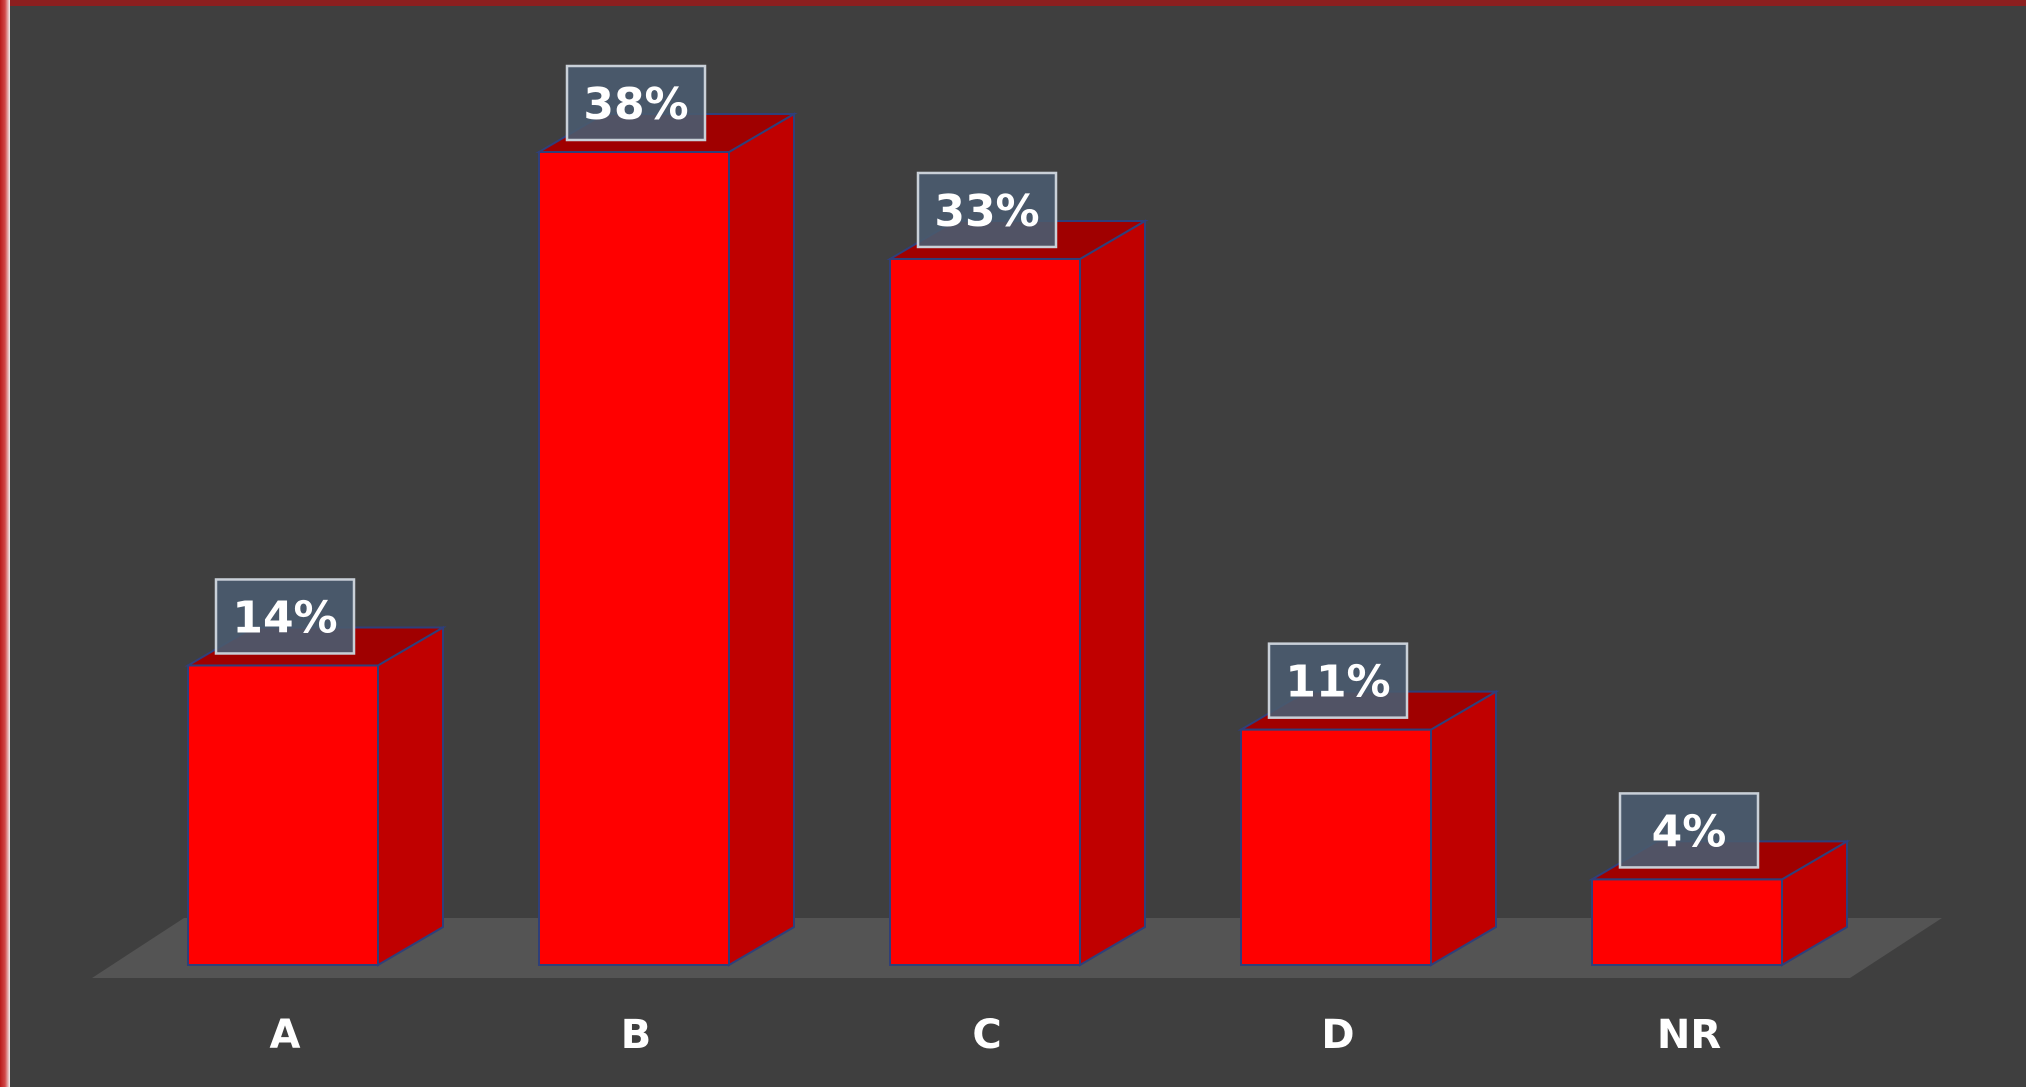  Describe the element at coordinates (285, 1035) in the screenshot. I see `category-label-a: A` at that location.